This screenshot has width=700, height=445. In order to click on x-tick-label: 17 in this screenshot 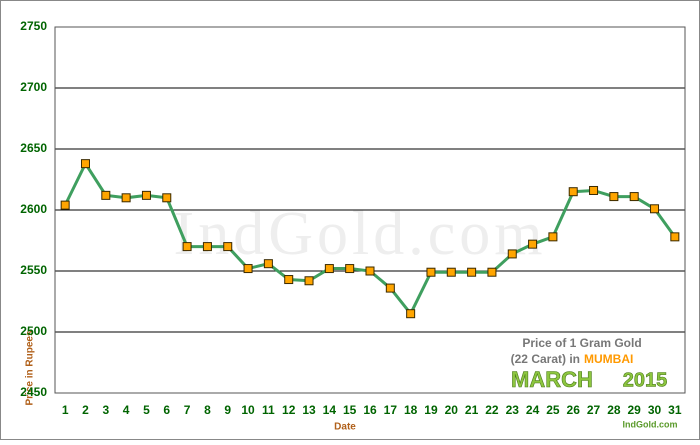, I will do `click(391, 410)`.